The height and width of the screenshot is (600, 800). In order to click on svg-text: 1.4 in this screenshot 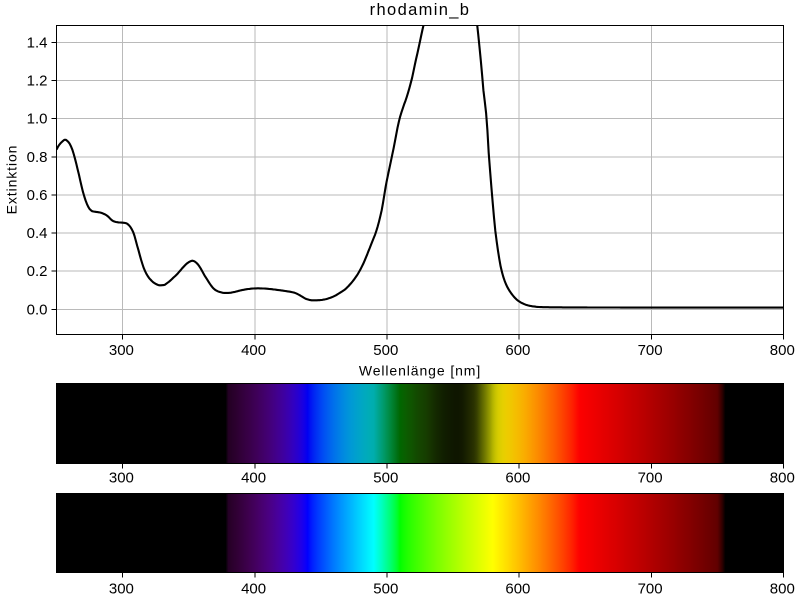, I will do `click(37, 43)`.